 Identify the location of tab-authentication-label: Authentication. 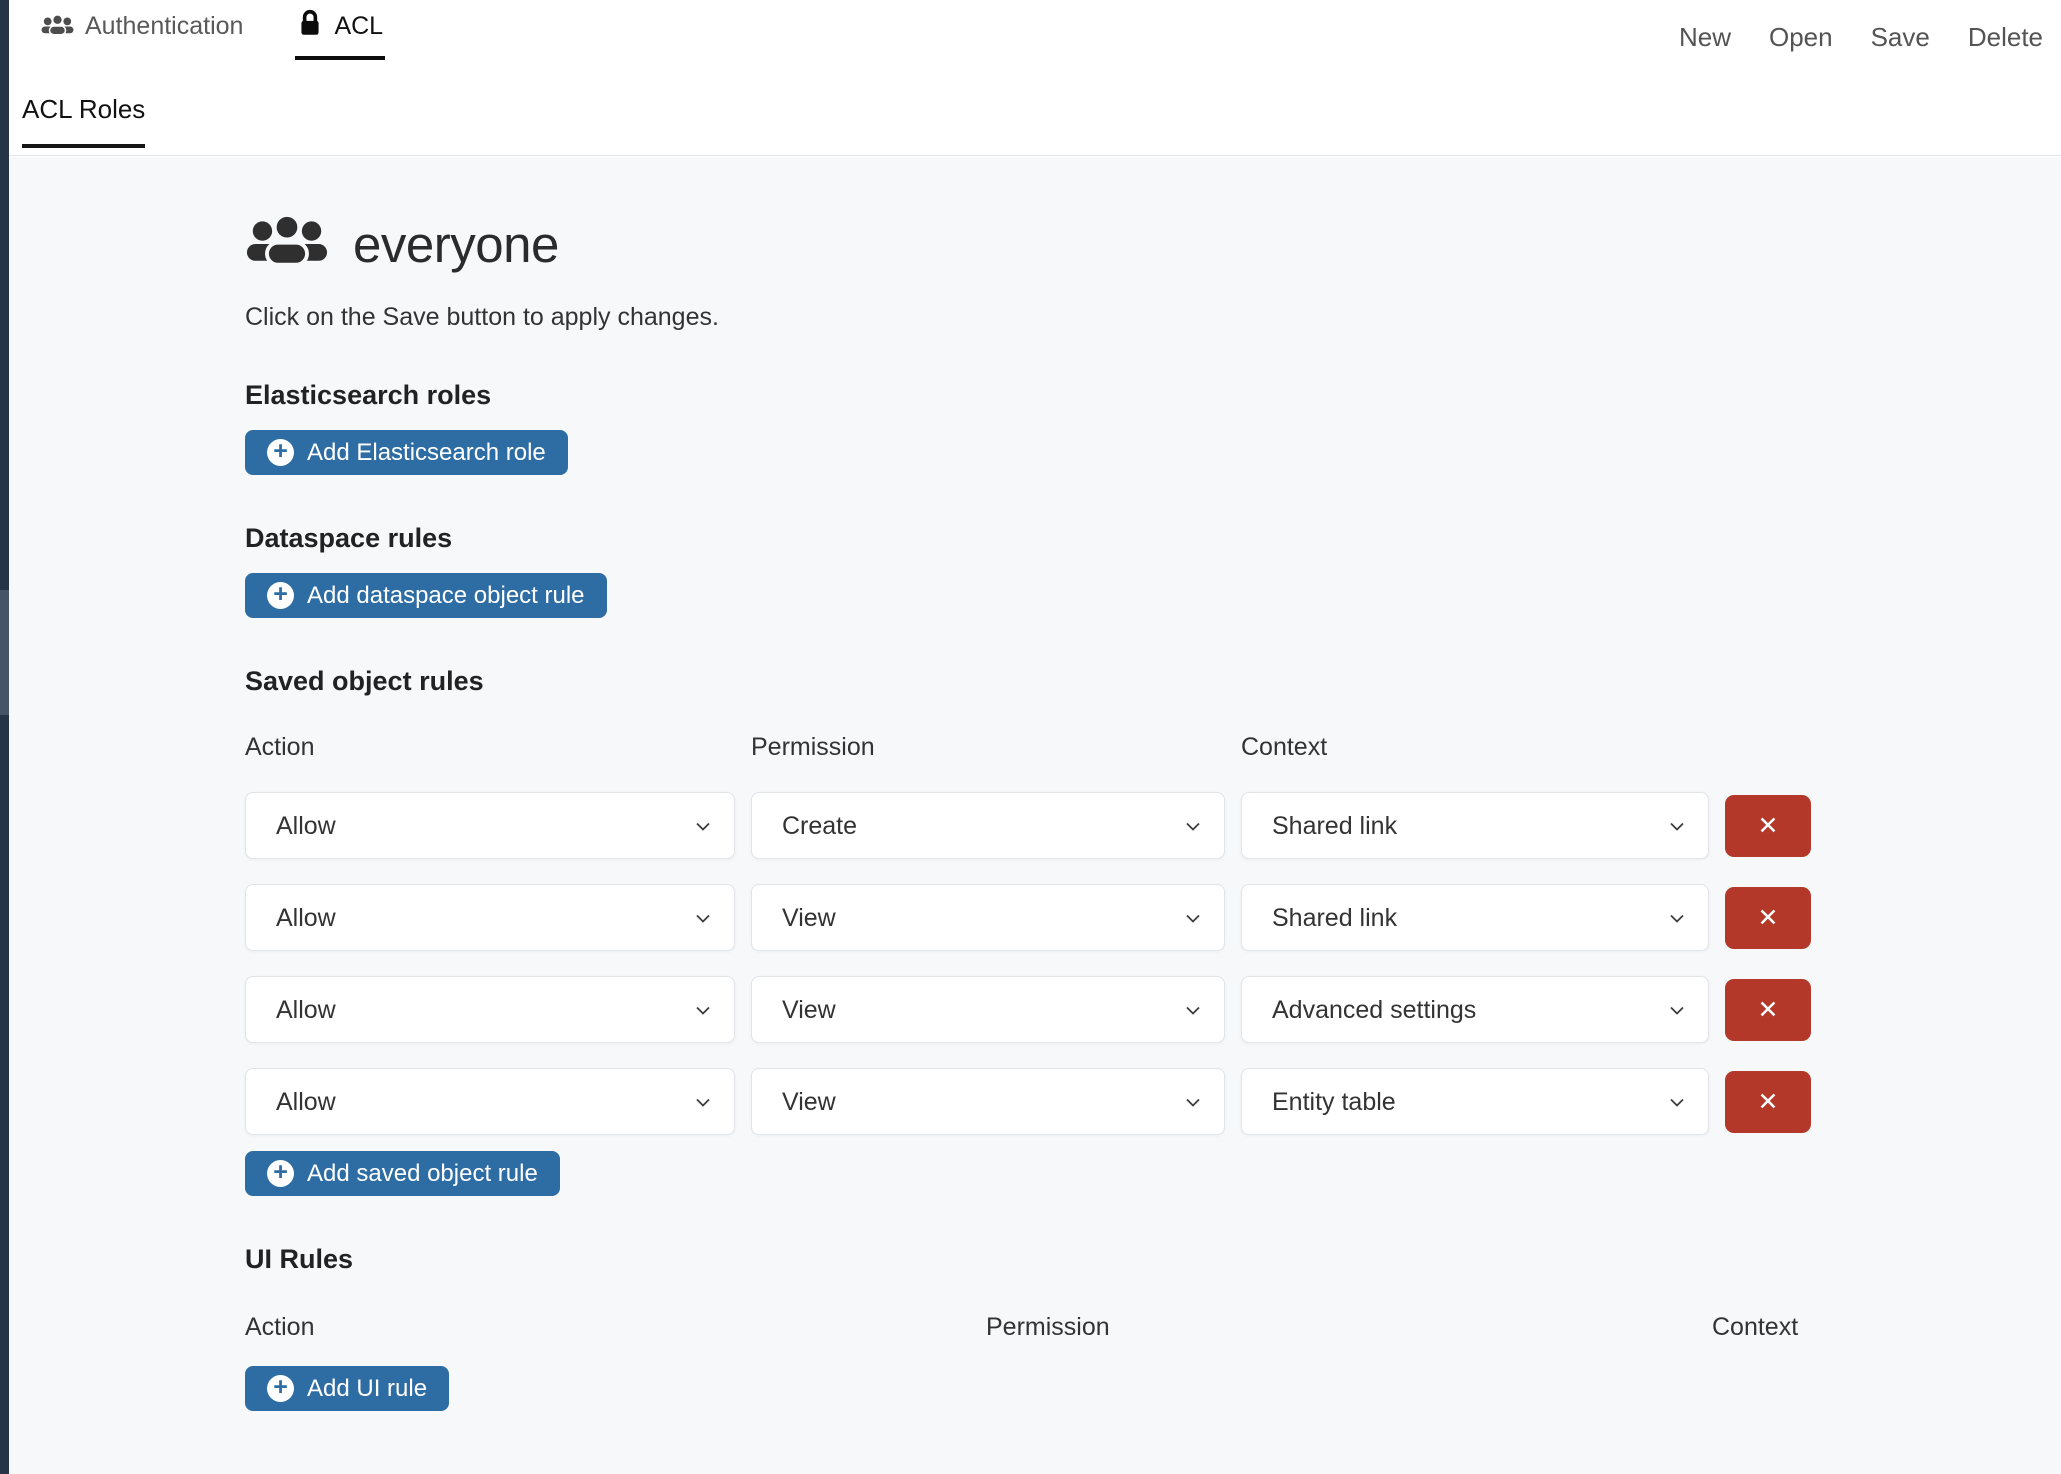
(164, 25).